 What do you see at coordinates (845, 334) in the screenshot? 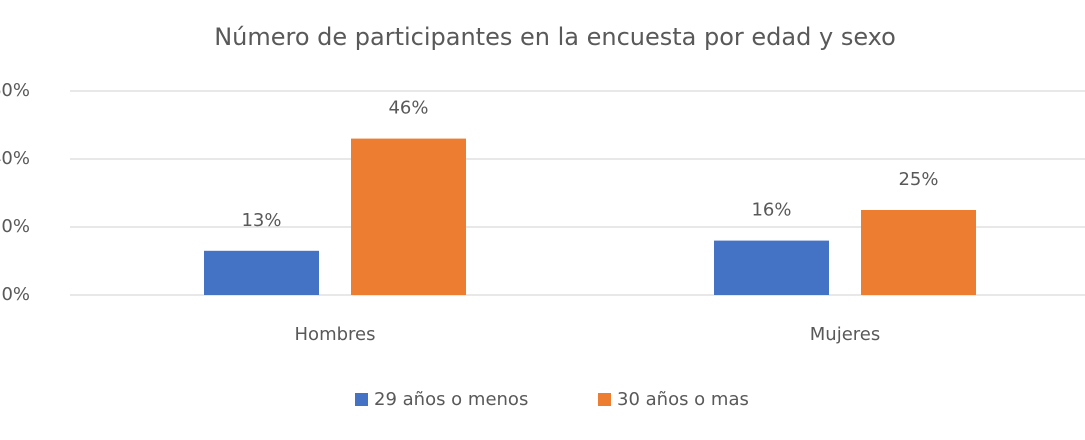
I see `x-tick-label: Mujeres` at bounding box center [845, 334].